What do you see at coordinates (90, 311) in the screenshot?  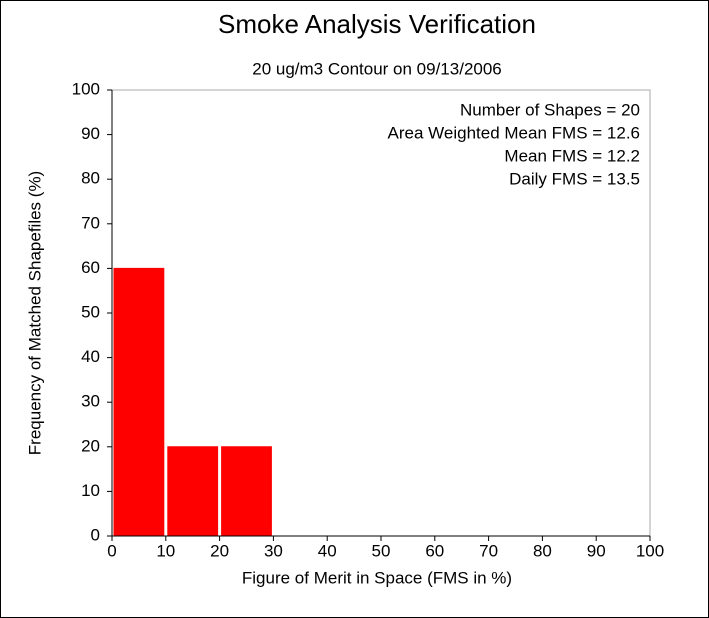 I see `y-tick-label: 50` at bounding box center [90, 311].